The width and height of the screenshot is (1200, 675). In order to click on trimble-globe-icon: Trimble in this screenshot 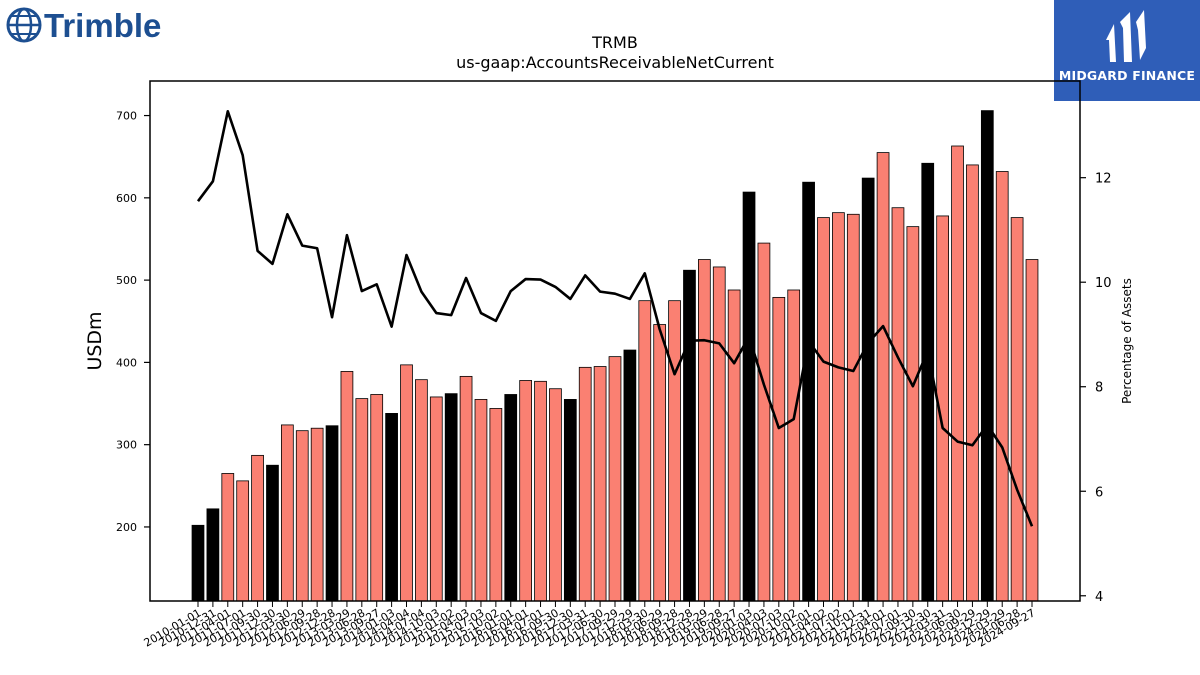, I will do `click(83, 25)`.